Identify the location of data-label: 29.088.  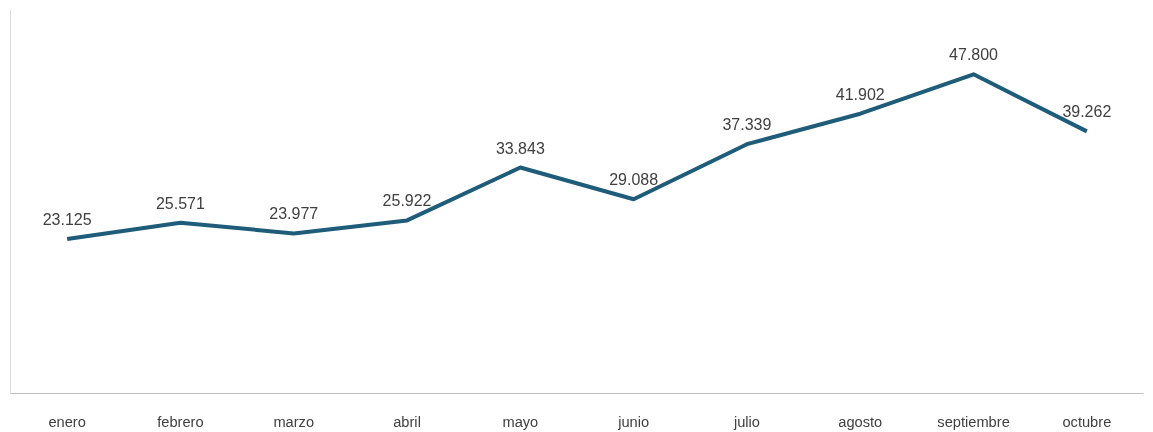
(634, 180).